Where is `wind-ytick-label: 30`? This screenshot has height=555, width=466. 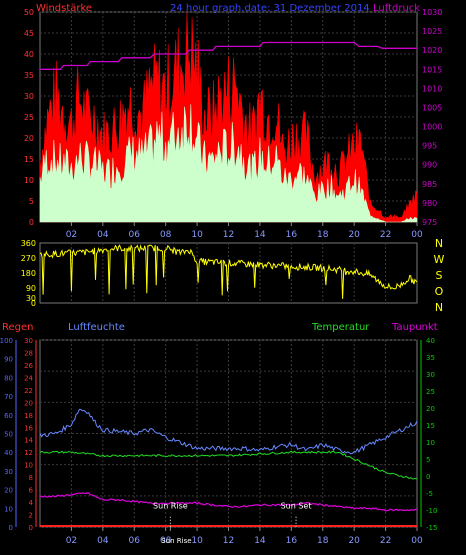 wind-ytick-label: 30 is located at coordinates (29, 96).